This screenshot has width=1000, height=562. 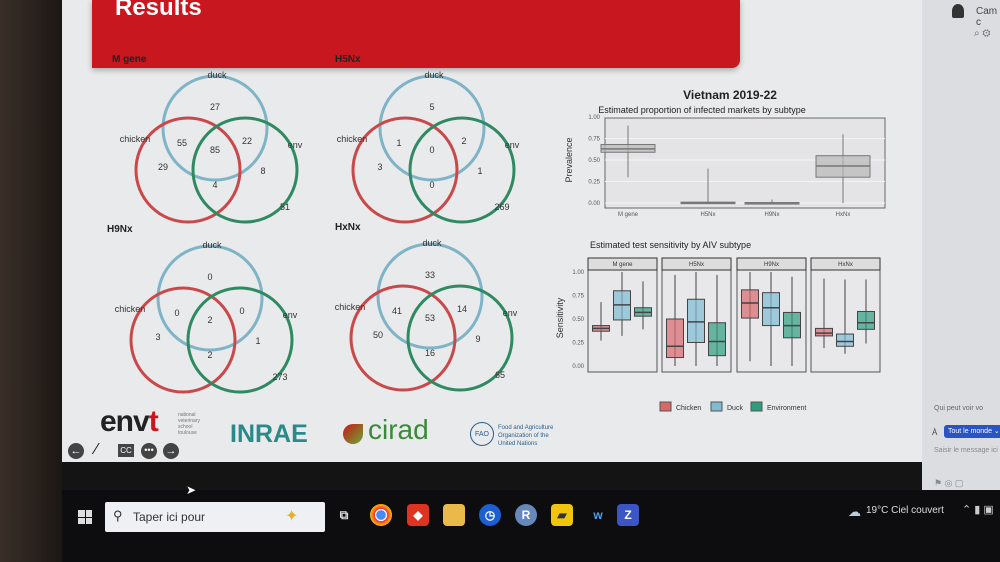 What do you see at coordinates (598, 515) in the screenshot?
I see `app-w-icon: w` at bounding box center [598, 515].